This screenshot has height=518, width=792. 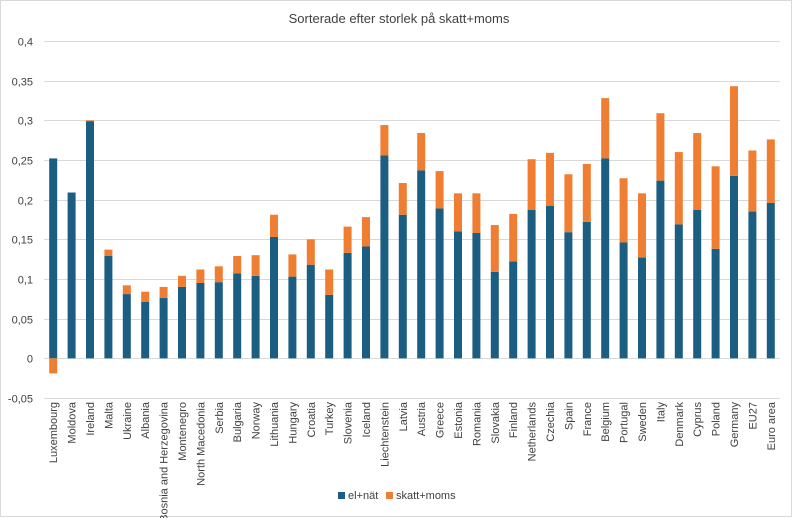 I want to click on bar-group-moldova, so click(x=71, y=275).